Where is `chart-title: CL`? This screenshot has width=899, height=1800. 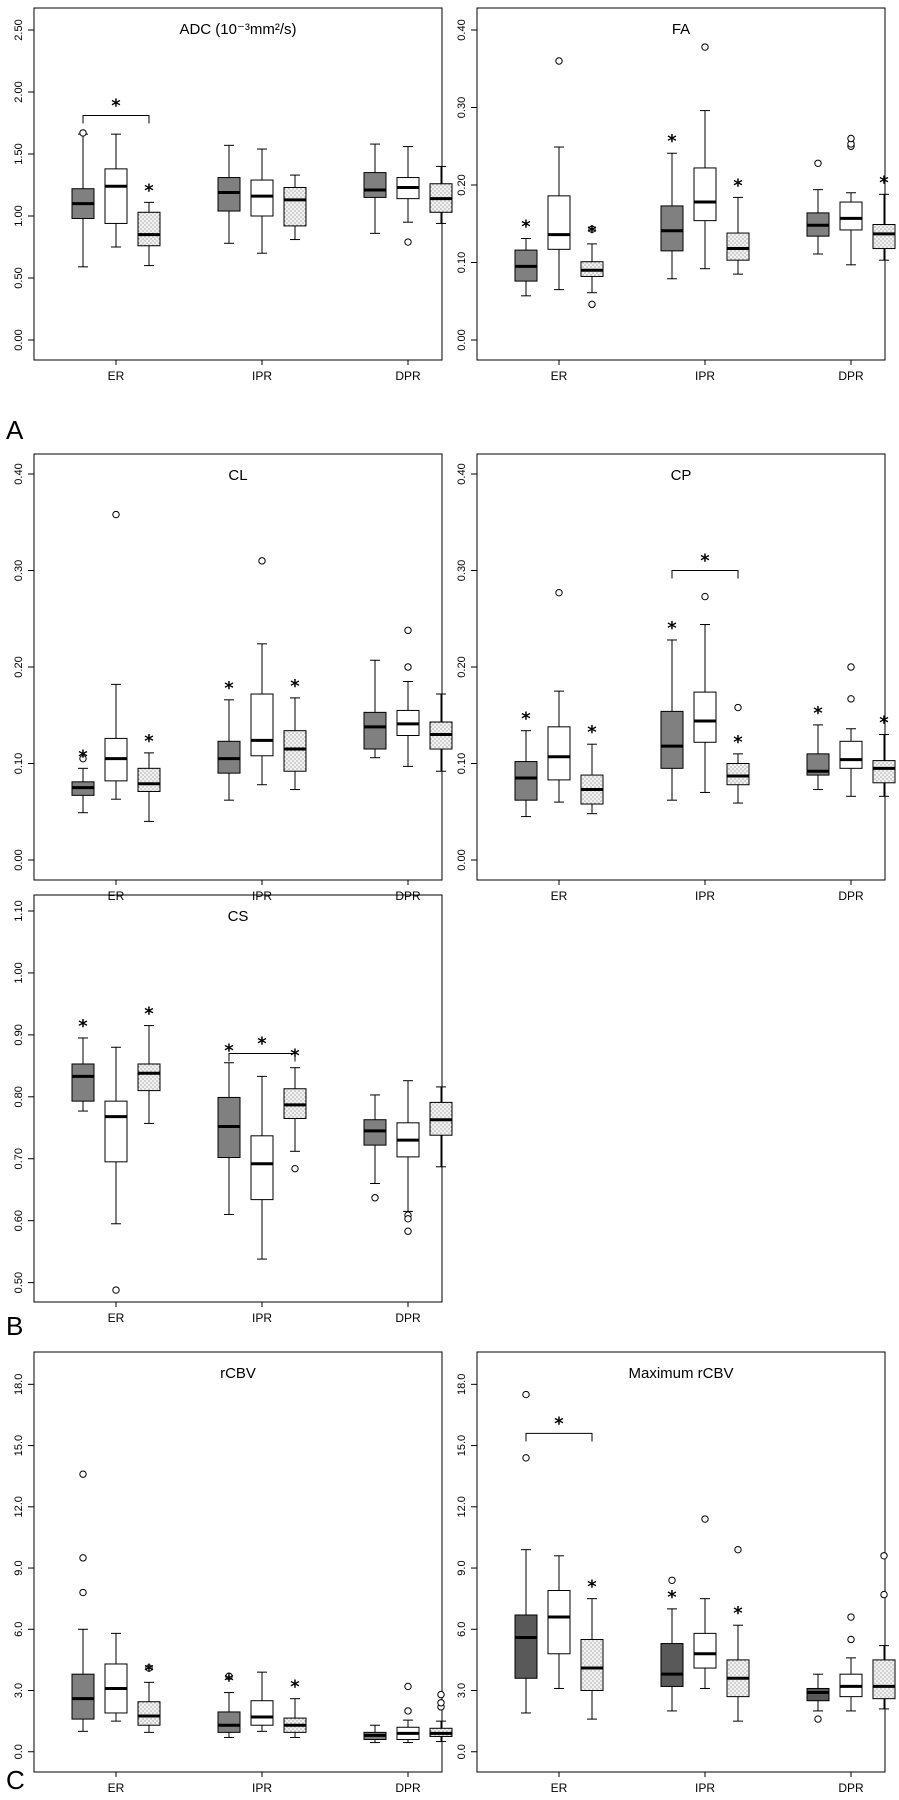
chart-title: CL is located at coordinates (237, 475).